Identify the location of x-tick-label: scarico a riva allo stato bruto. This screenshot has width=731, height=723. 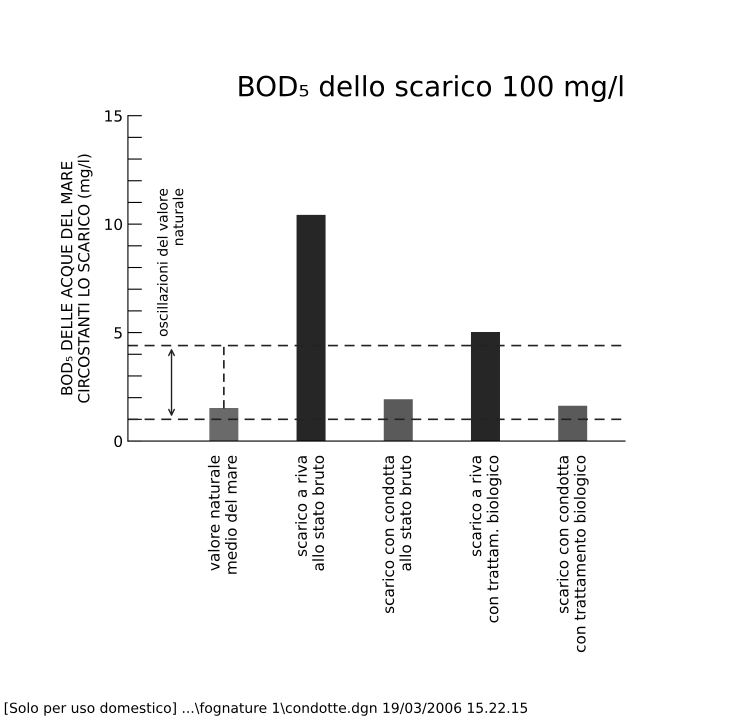
(309, 513).